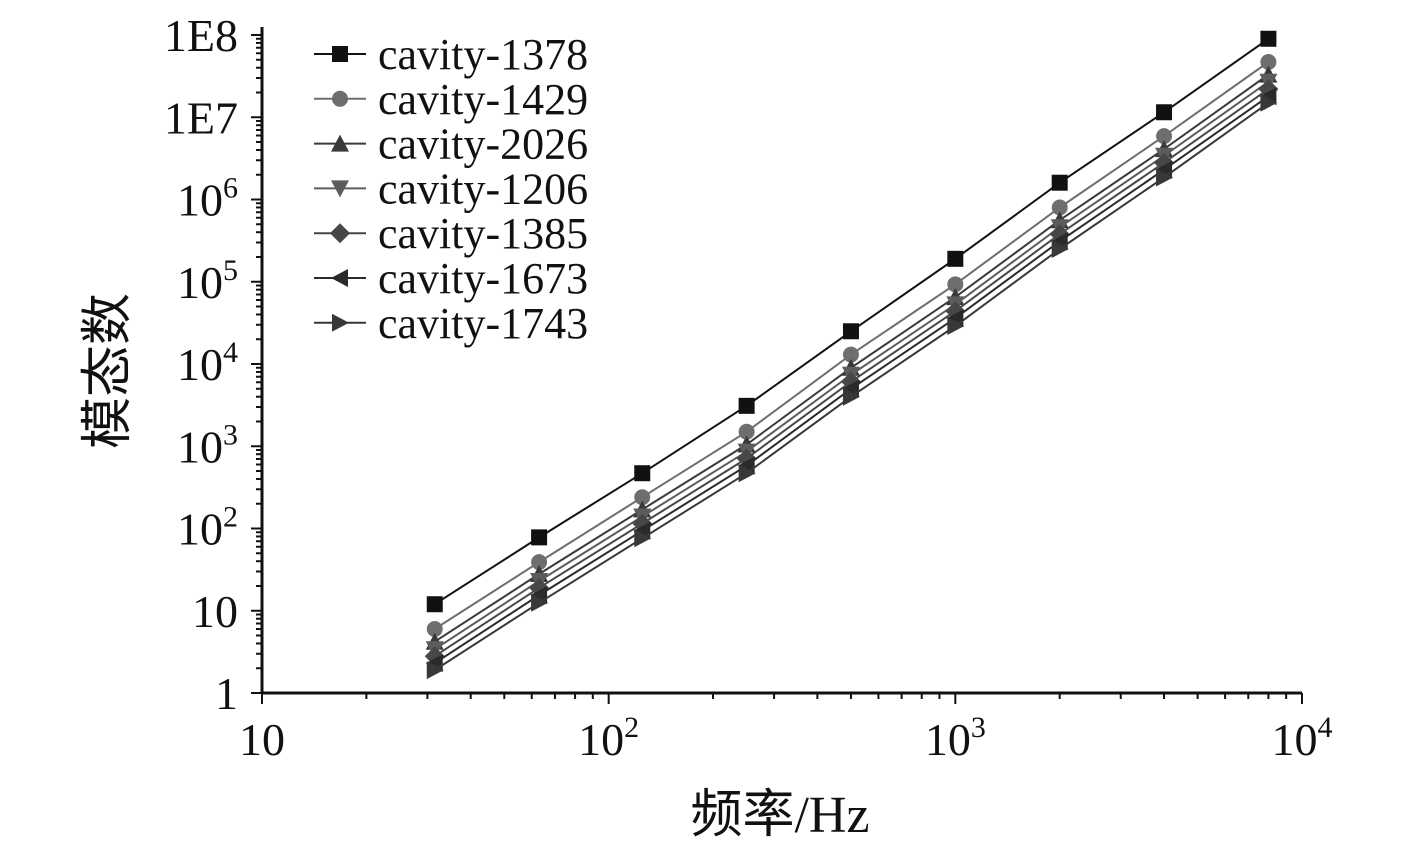 The height and width of the screenshot is (855, 1417). Describe the element at coordinates (340, 143) in the screenshot. I see `legend-marker-cavity-2026` at that location.